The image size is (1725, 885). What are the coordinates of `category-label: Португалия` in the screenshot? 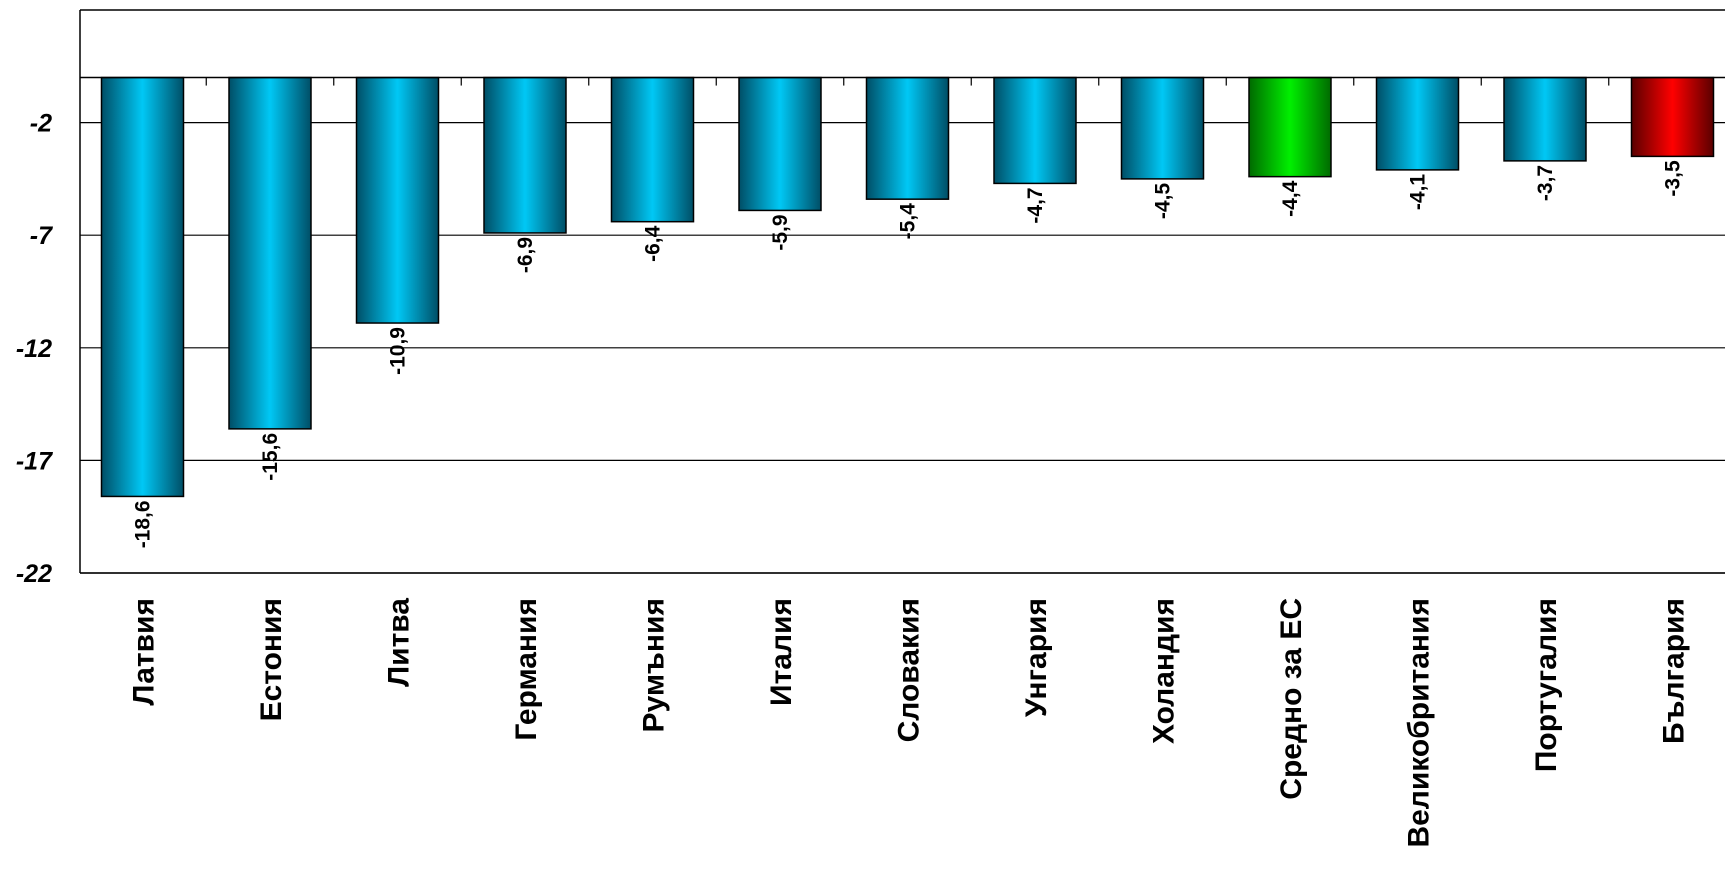 It's located at (1546, 685).